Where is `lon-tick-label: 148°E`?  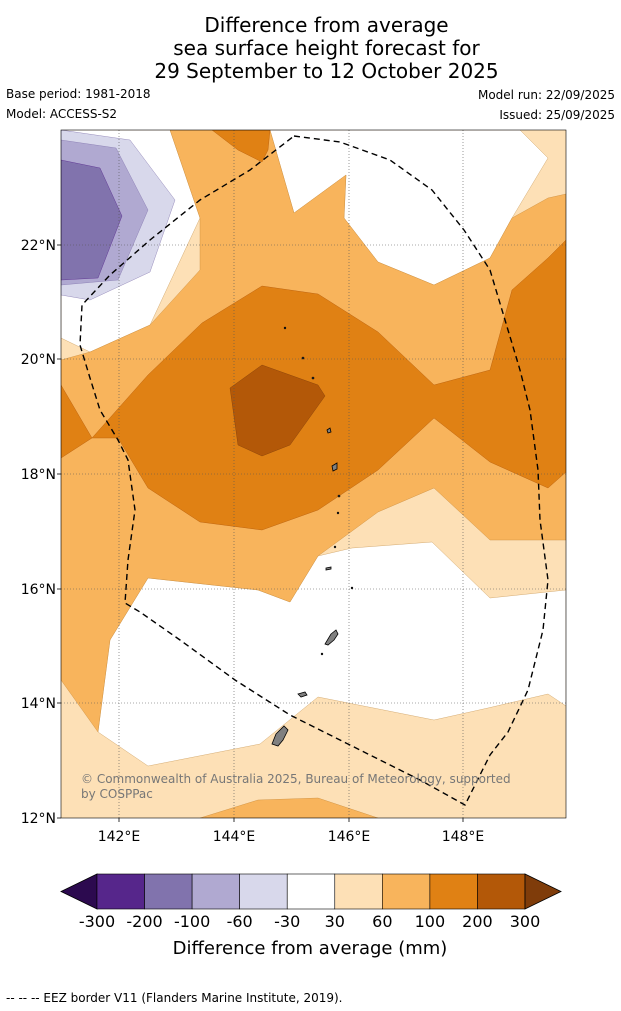
lon-tick-label: 148°E is located at coordinates (463, 837).